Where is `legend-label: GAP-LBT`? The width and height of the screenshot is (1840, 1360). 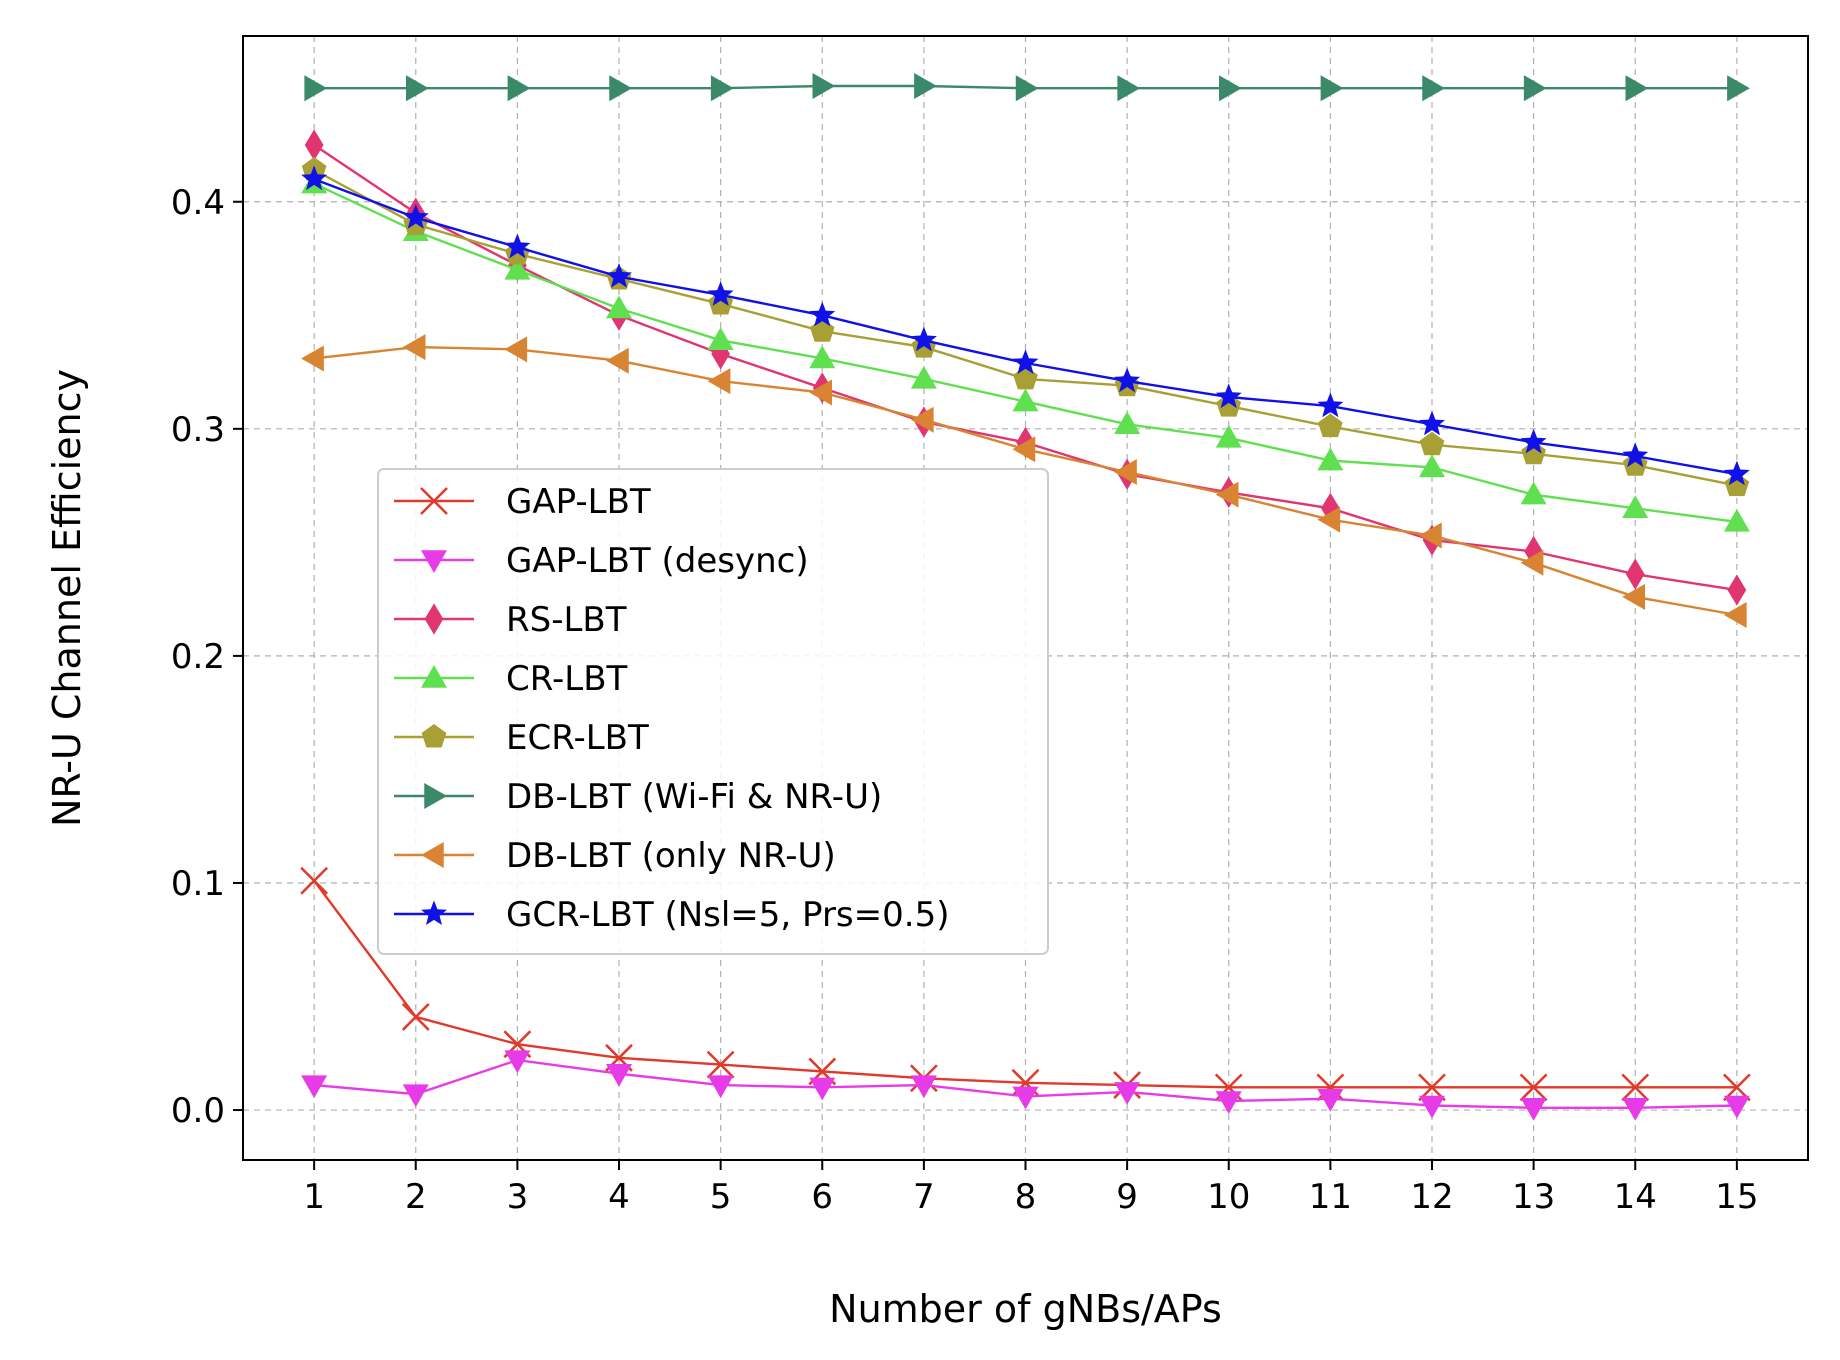
legend-label: GAP-LBT is located at coordinates (578, 502).